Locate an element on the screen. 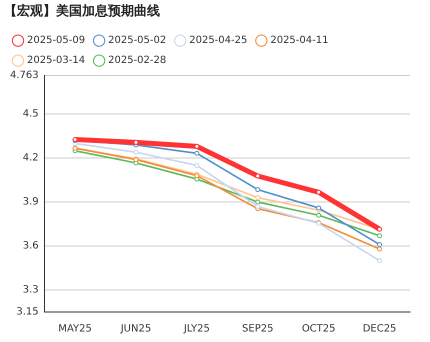  legend-label: 2025-04-11 is located at coordinates (299, 40).